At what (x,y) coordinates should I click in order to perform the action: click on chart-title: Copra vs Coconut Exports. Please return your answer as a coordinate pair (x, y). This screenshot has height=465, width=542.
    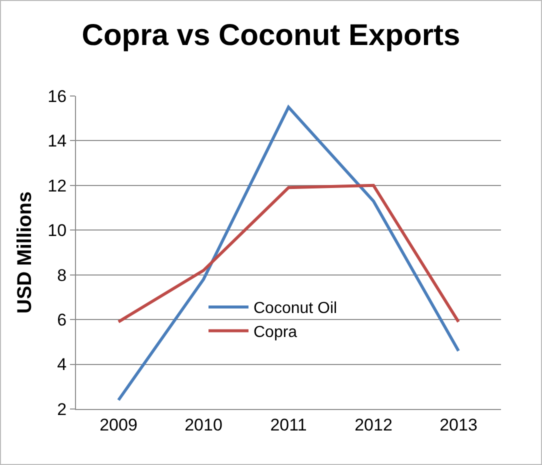
    Looking at the image, I should click on (271, 35).